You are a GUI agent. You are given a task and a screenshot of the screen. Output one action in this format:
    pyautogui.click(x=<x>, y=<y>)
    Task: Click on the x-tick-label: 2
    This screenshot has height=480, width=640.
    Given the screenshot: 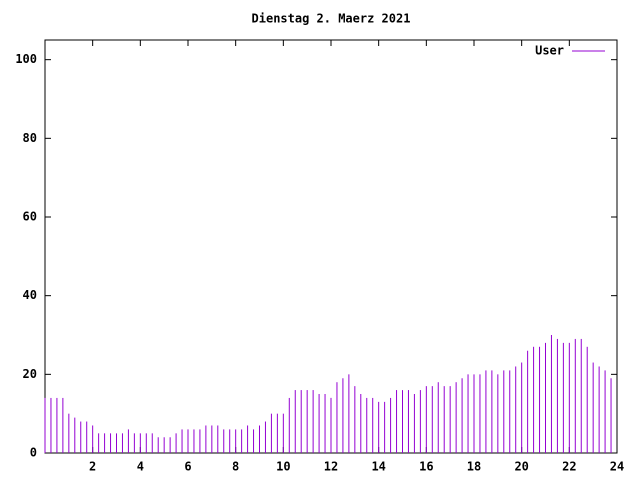 What is the action you would take?
    pyautogui.click(x=92, y=467)
    